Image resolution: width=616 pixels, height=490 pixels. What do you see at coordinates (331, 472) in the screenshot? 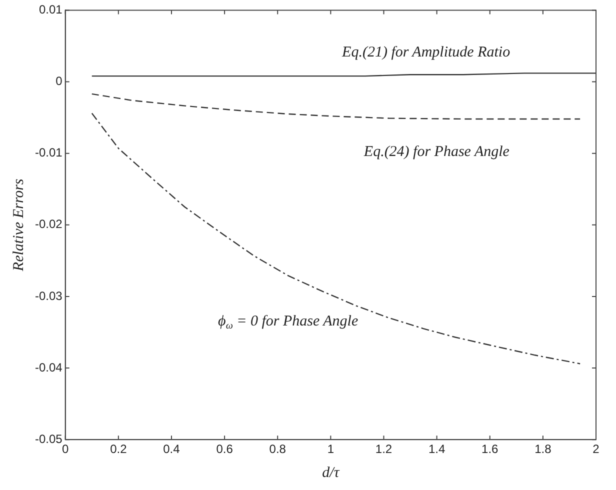
I see `x-axis-title: d/τ` at bounding box center [331, 472].